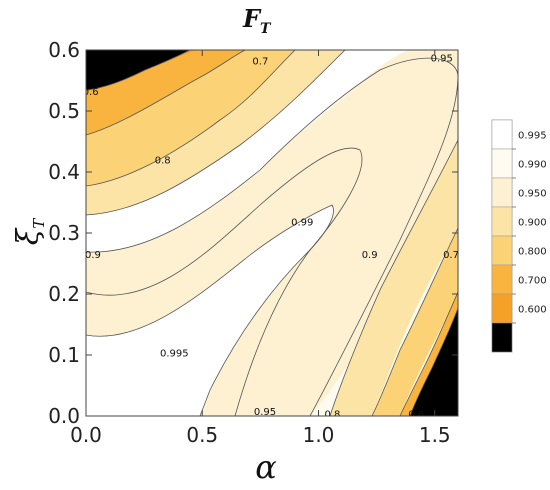  I want to click on y-tick-label: 0.1, so click(64, 355).